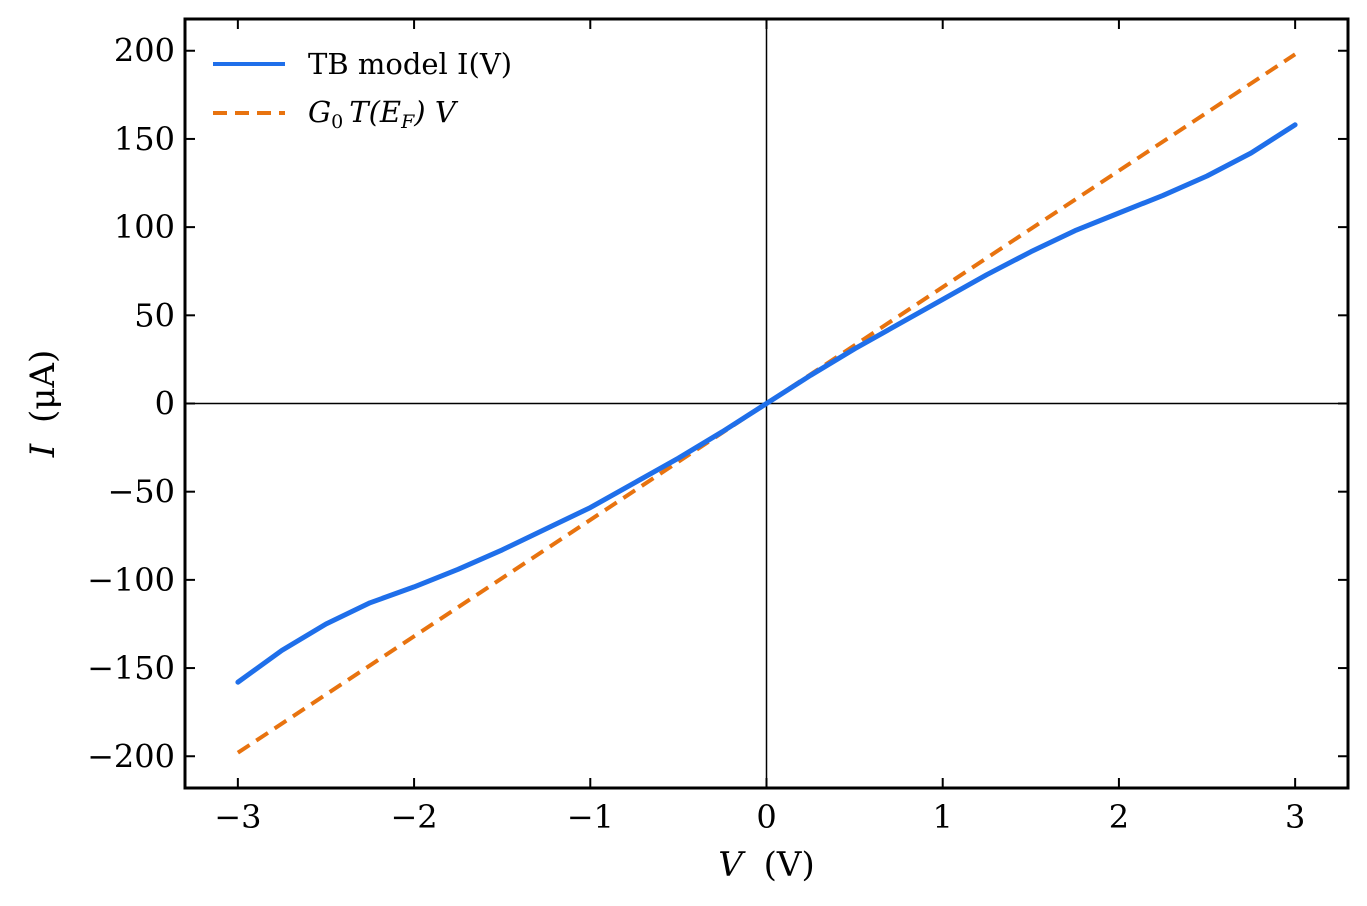 The width and height of the screenshot is (1367, 906). Describe the element at coordinates (131, 668) in the screenshot. I see `y-tick-label: −150` at that location.